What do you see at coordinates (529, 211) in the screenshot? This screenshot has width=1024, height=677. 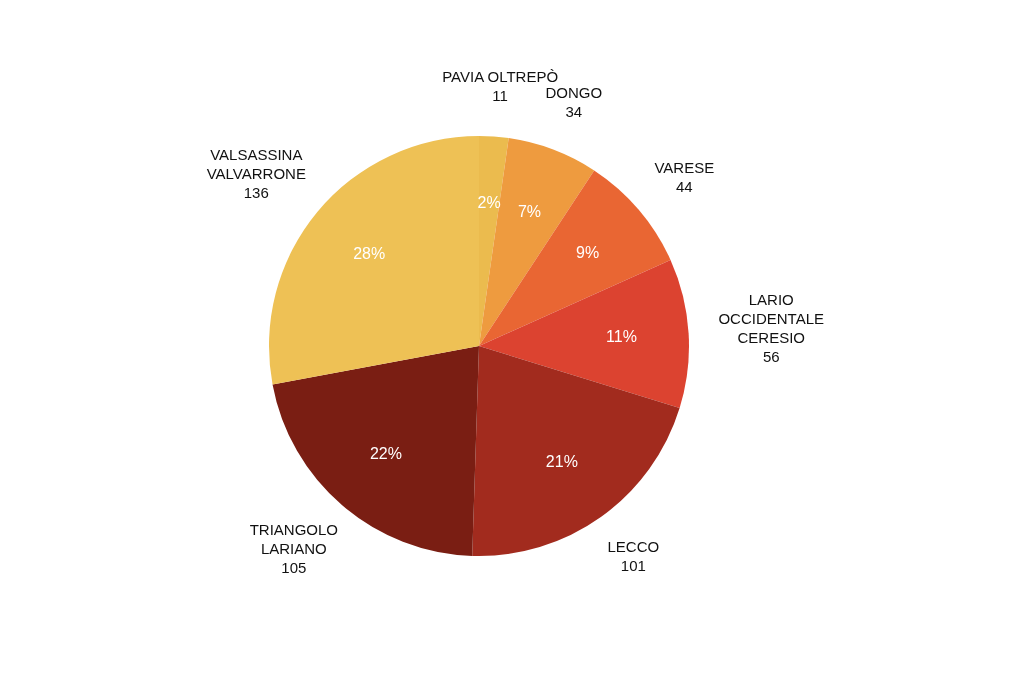 I see `text: 7%` at bounding box center [529, 211].